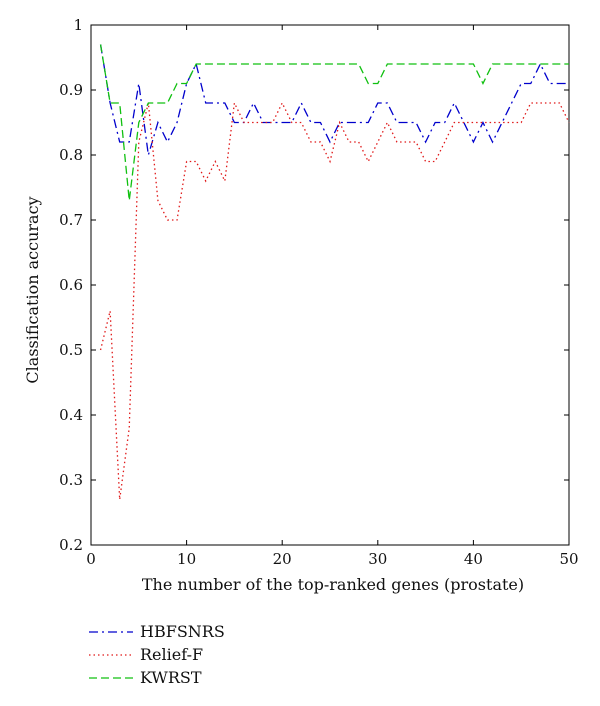 Image resolution: width=600 pixels, height=706 pixels. I want to click on x-tick-label: 0, so click(91, 559).